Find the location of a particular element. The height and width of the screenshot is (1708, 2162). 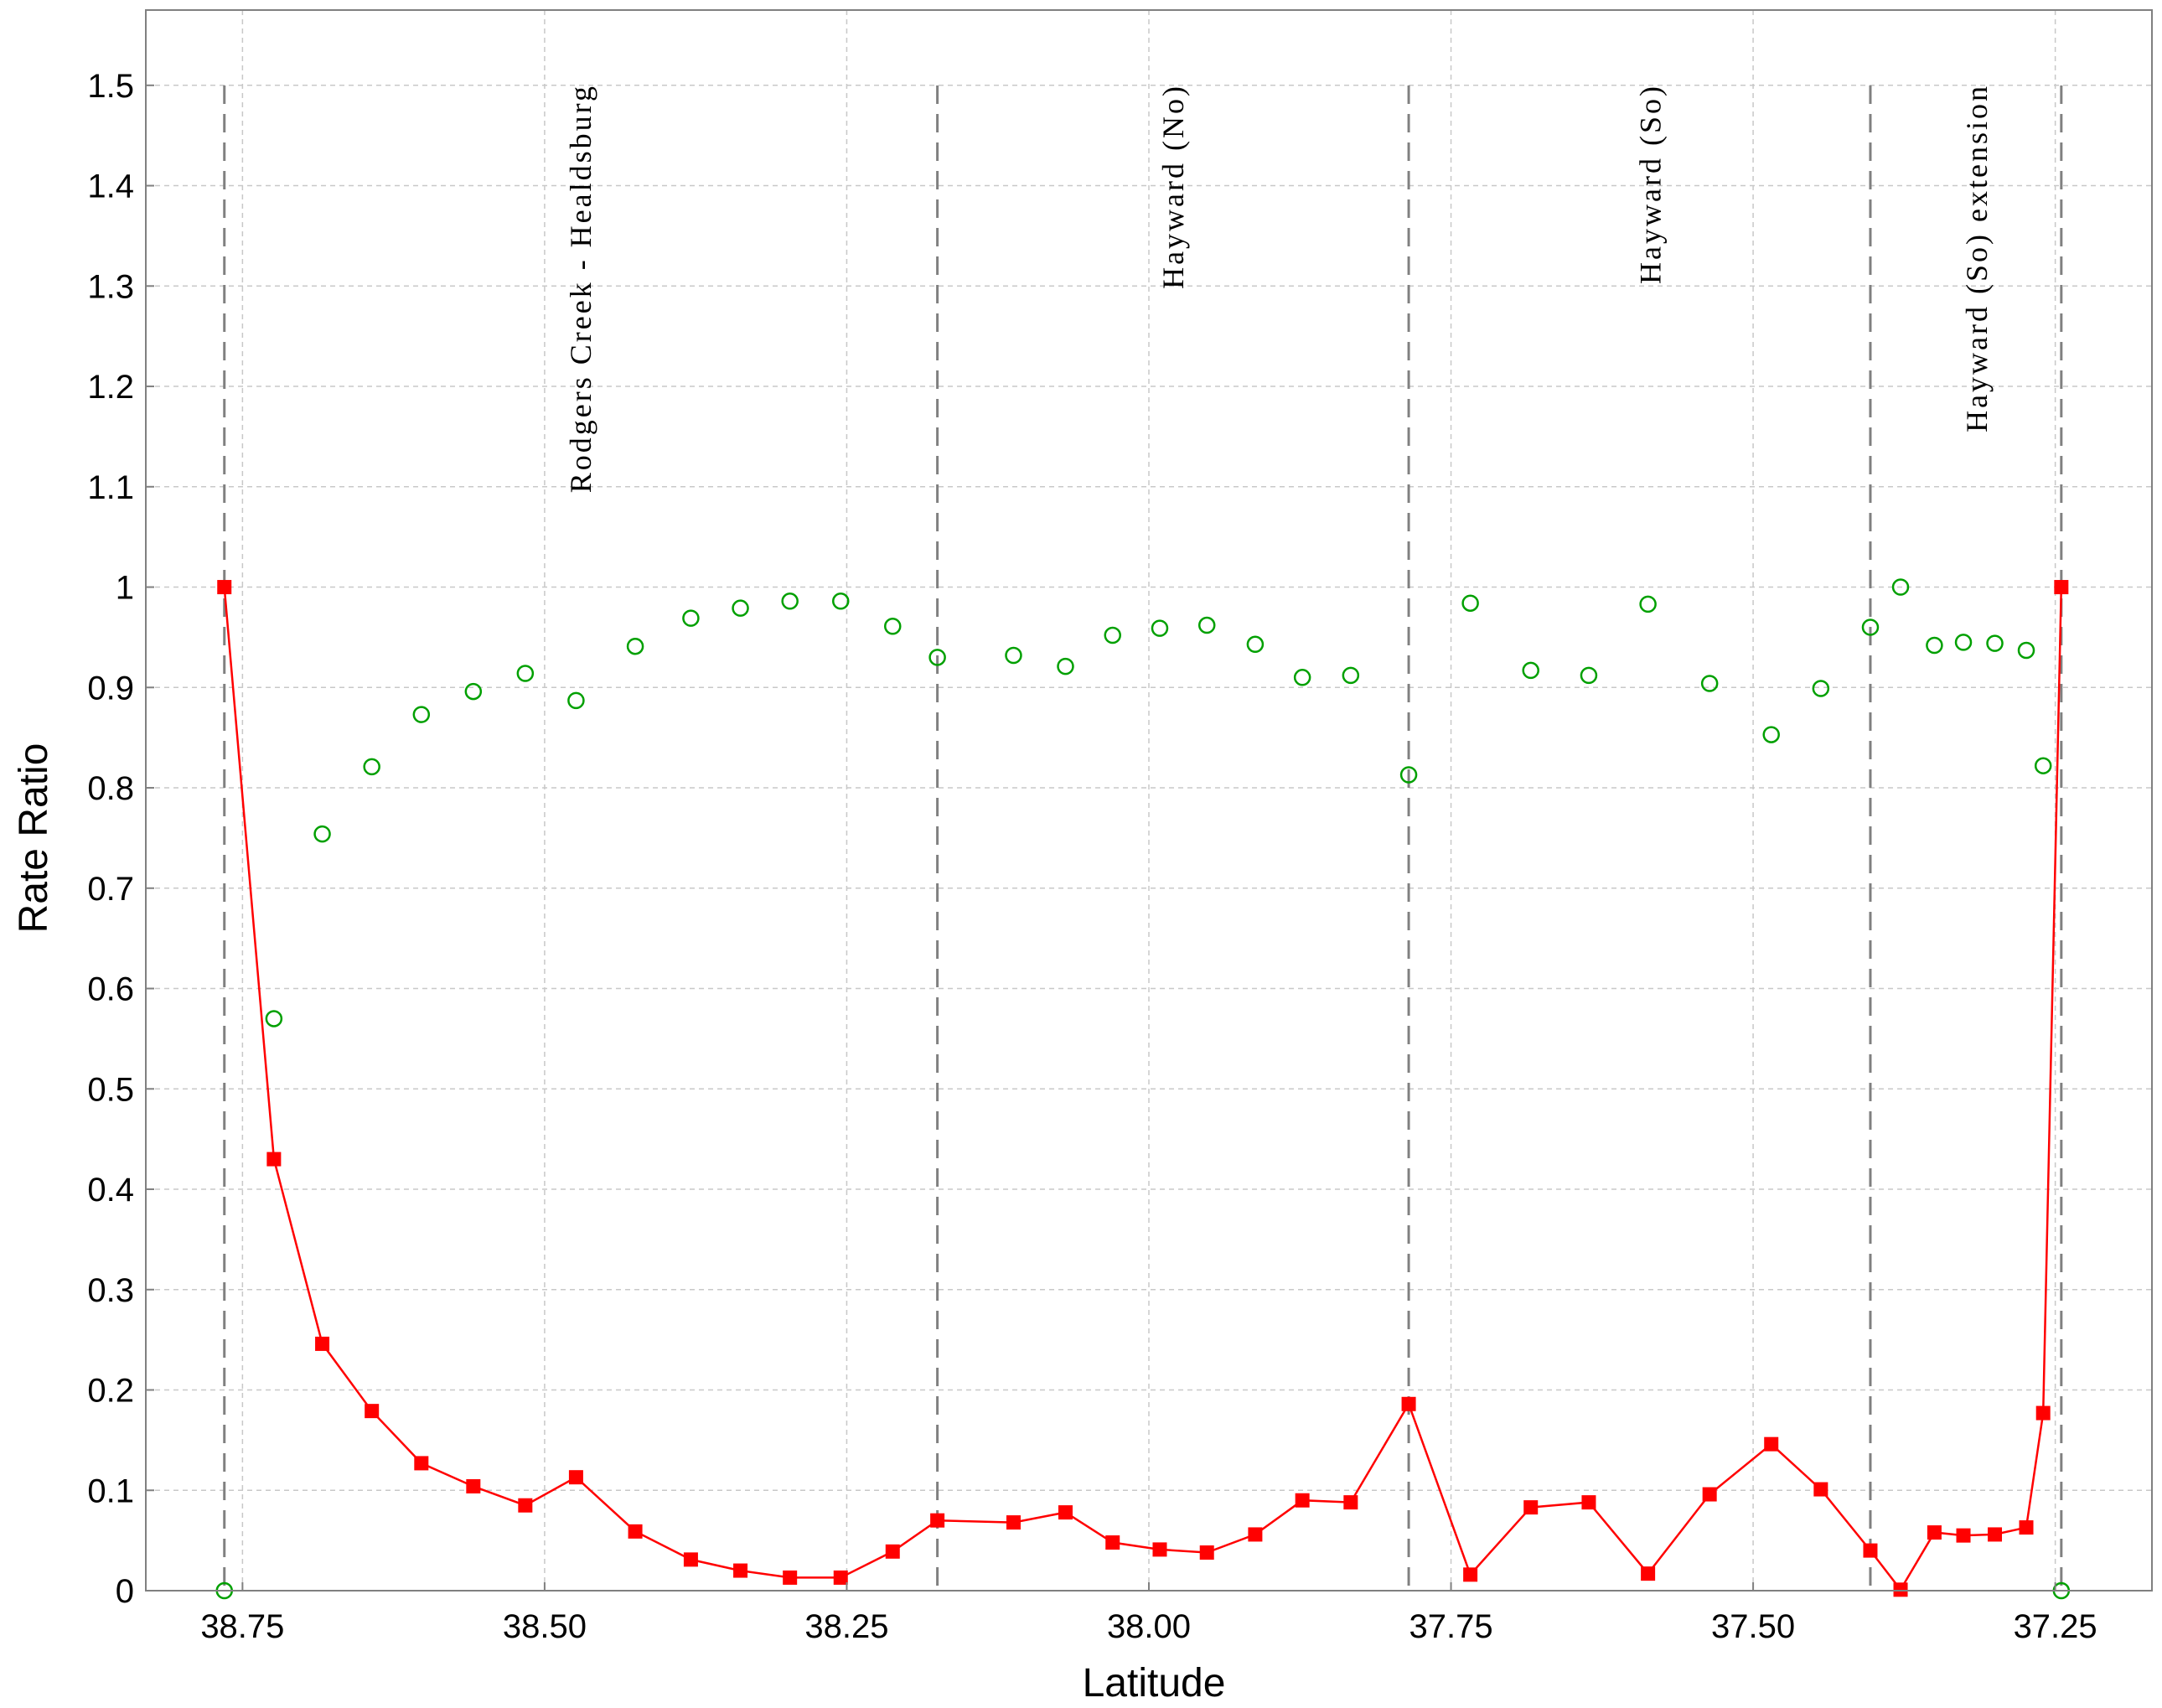

x-tick-label: 37.75 is located at coordinates (1450, 1627).